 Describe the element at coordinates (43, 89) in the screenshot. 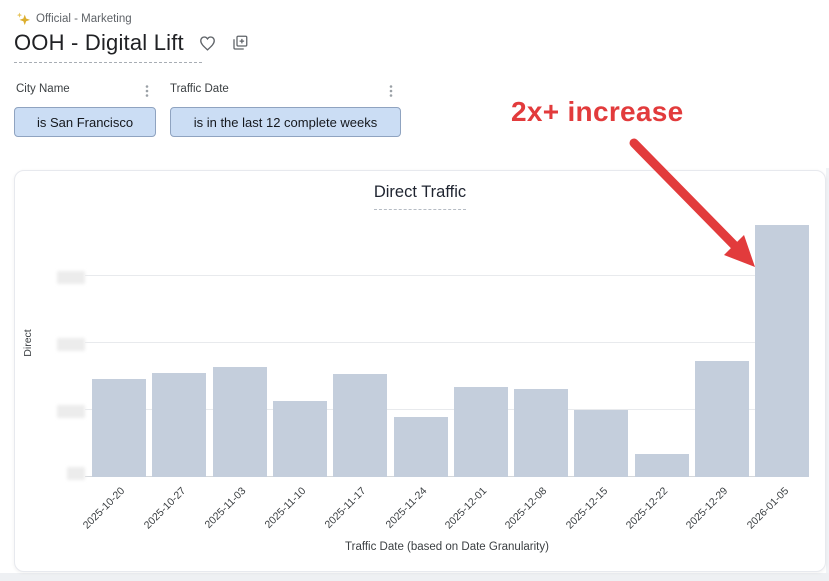

I see `filter-label-city-name: City Name` at that location.